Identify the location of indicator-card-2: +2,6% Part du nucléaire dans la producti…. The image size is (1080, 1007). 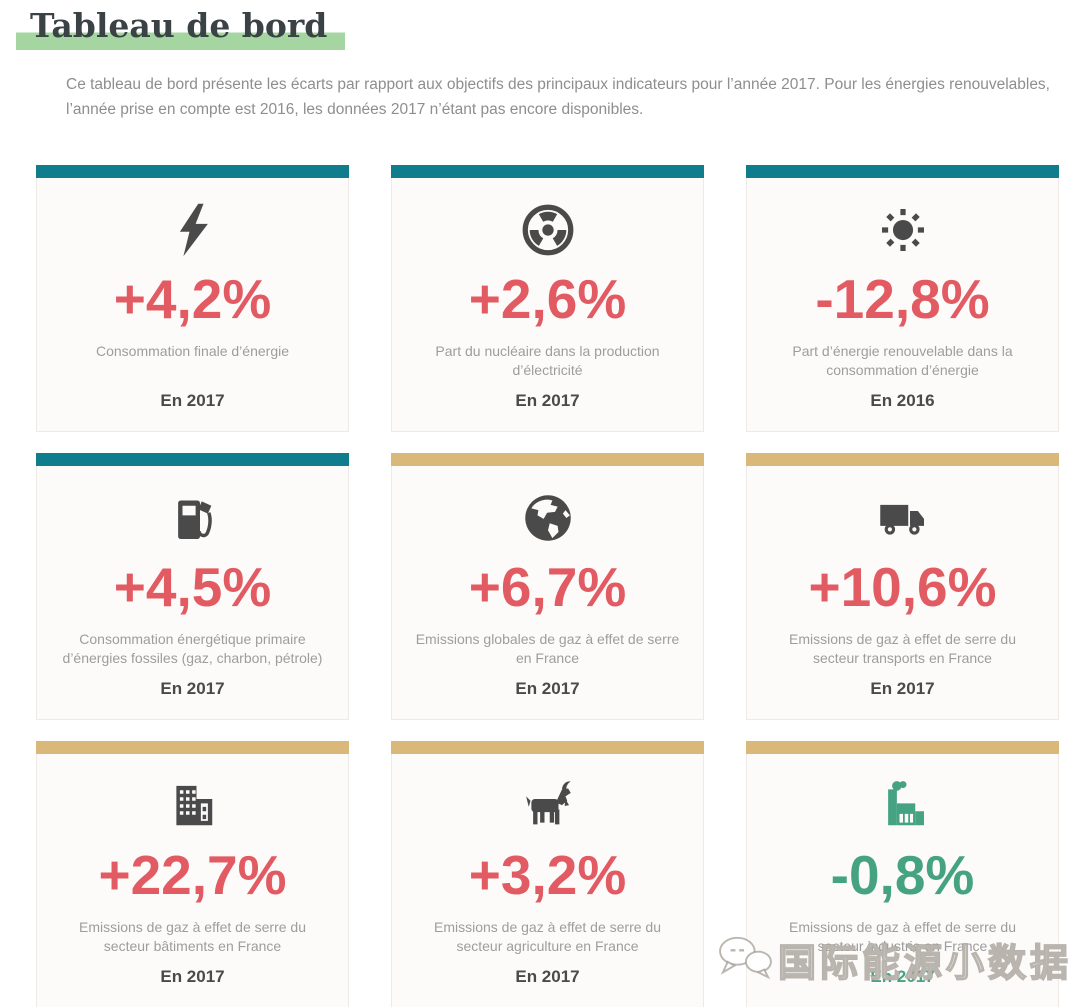
(547, 298).